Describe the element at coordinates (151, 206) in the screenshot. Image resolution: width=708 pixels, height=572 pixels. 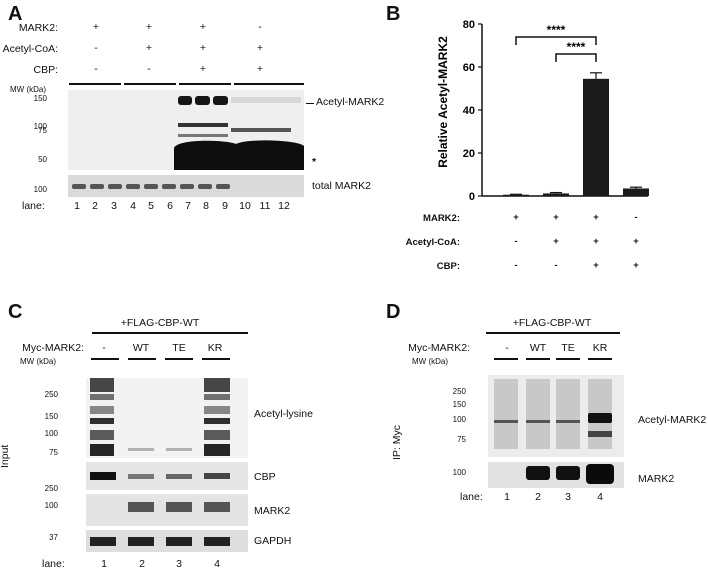
I see `lane-number: 5` at that location.